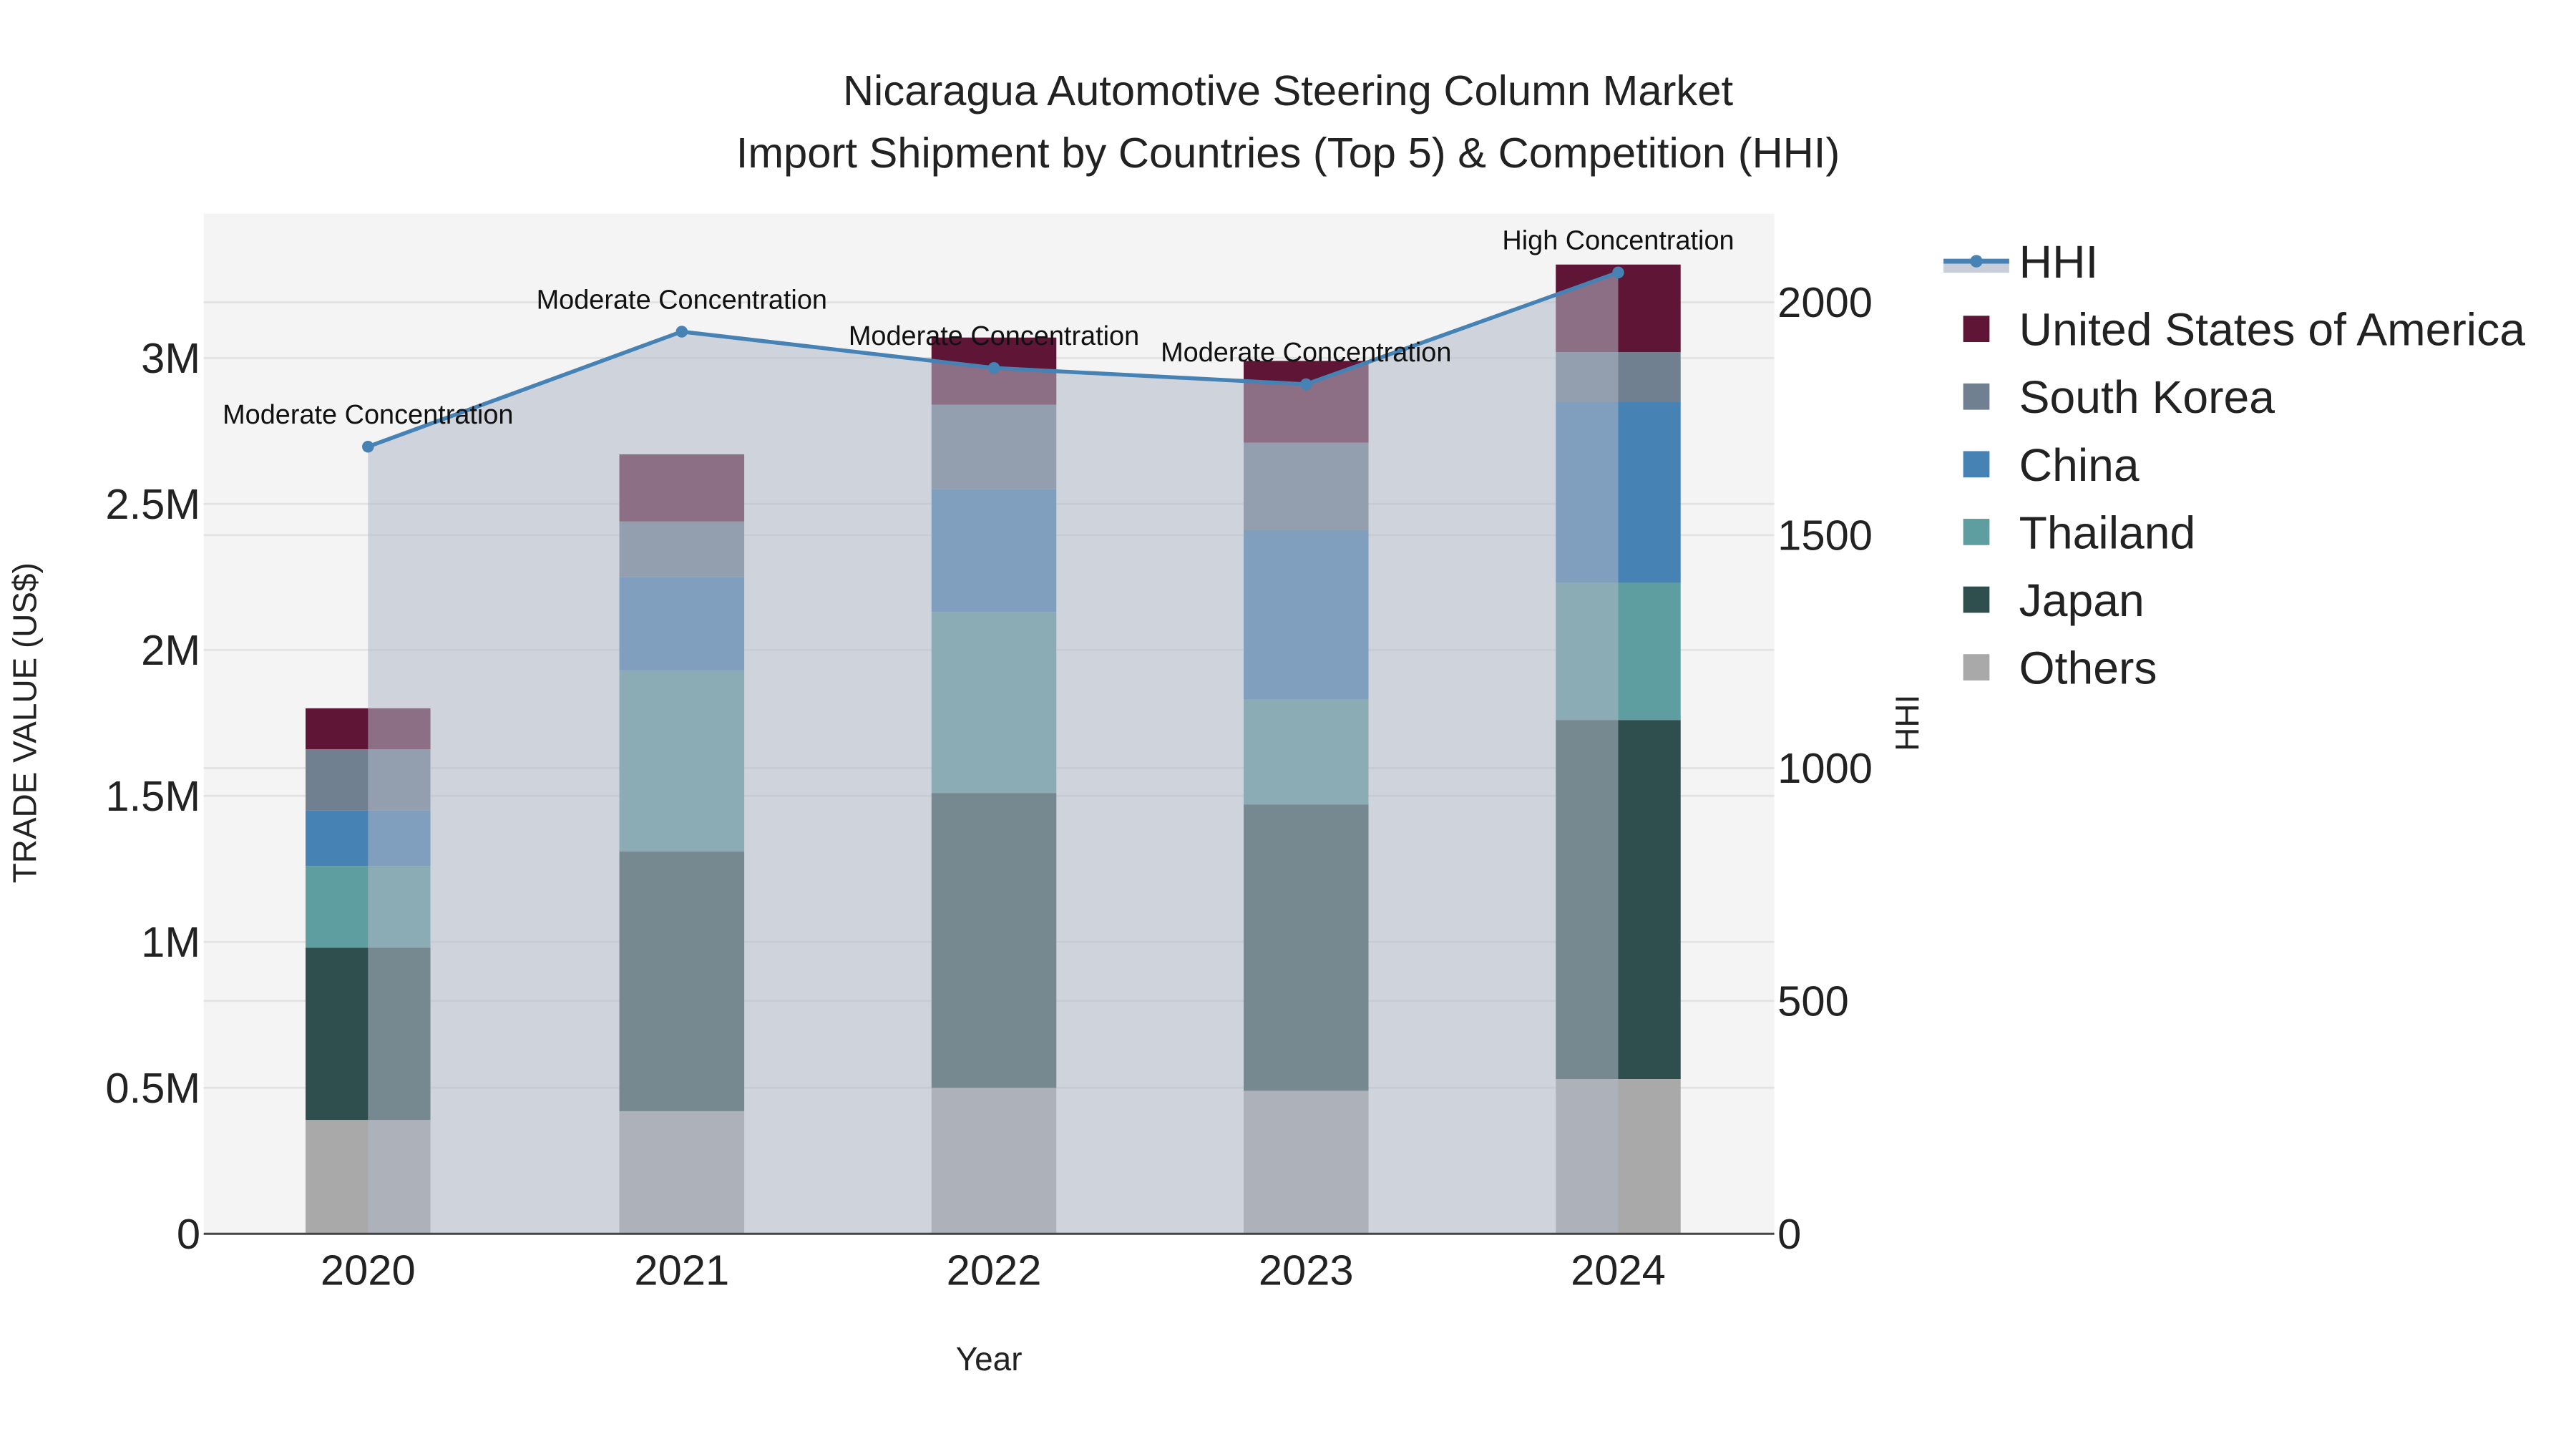  I want to click on y-axis-left-title: TRADE VALUE (US$), so click(25, 722).